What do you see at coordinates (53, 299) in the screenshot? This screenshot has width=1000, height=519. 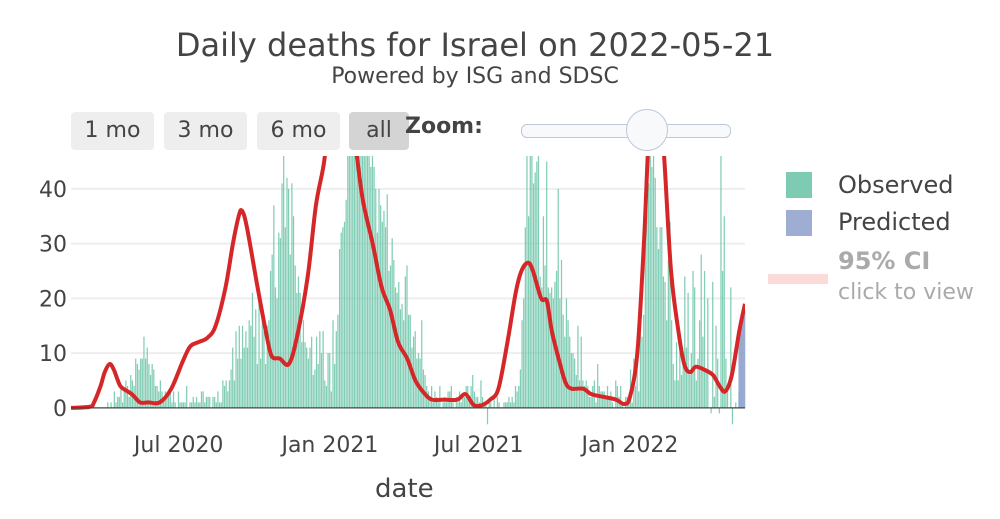 I see `y-tick-20: 20` at bounding box center [53, 299].